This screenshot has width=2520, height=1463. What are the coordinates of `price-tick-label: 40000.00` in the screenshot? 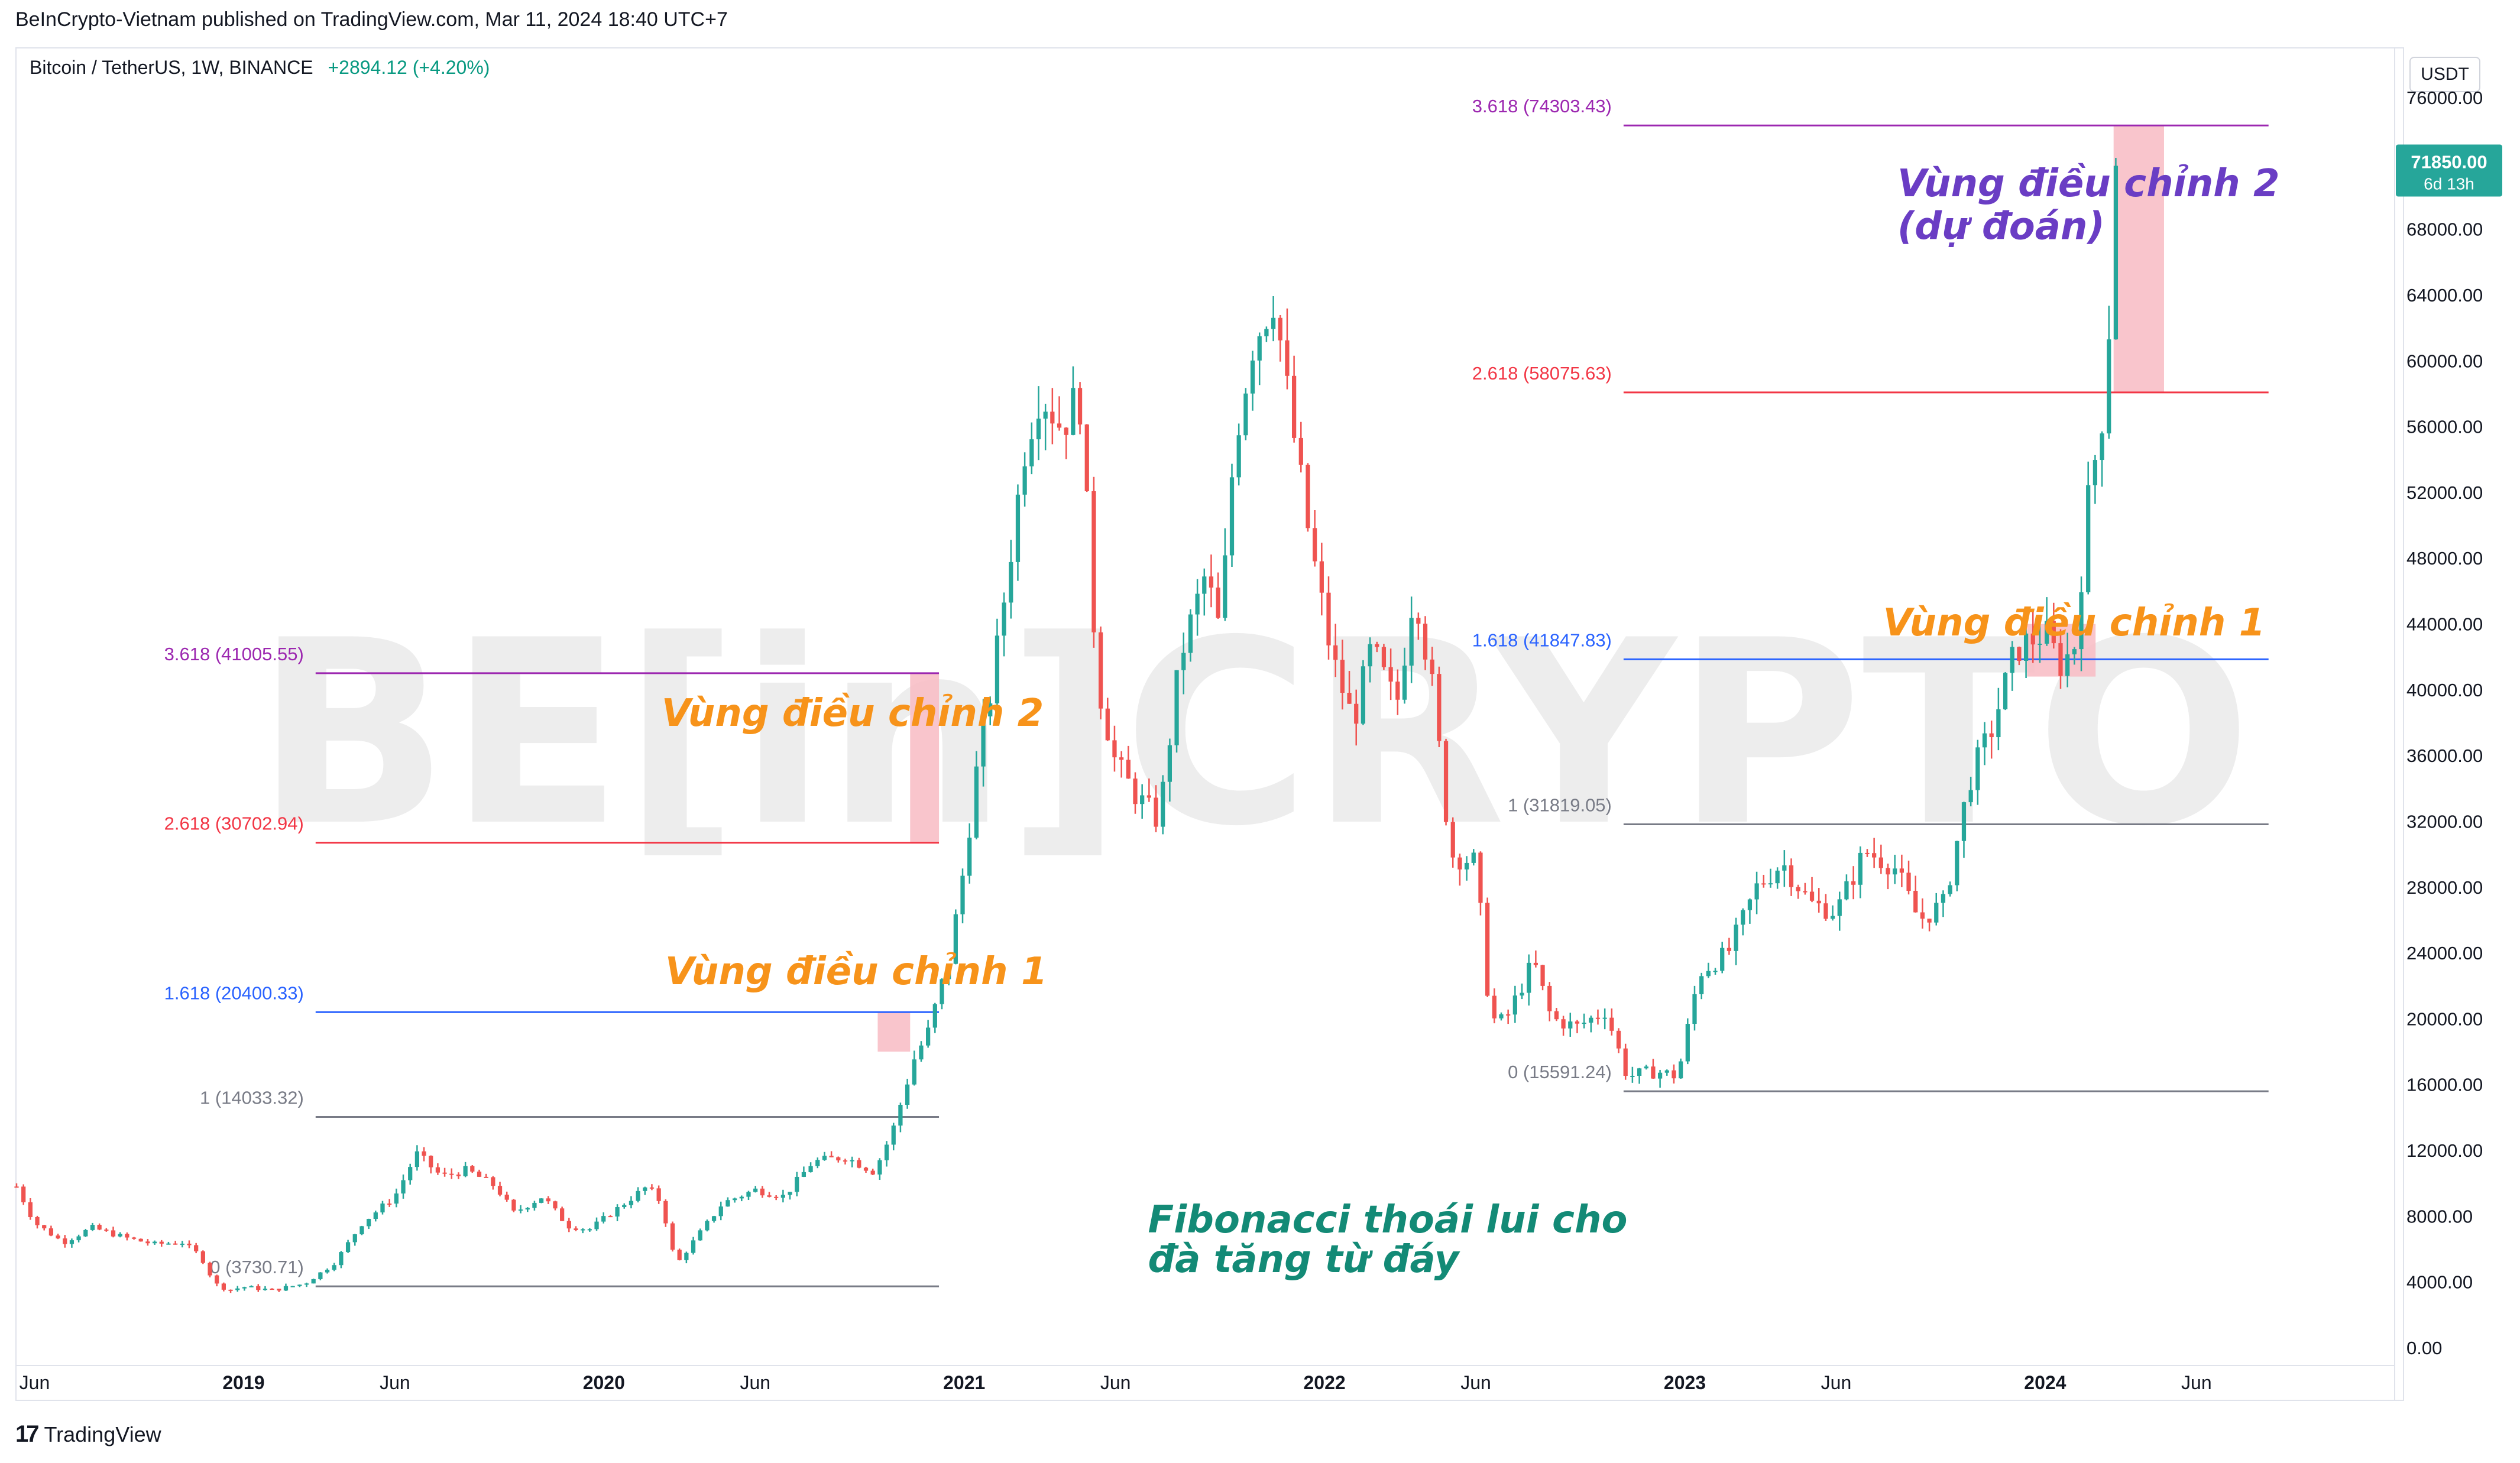 It's located at (2444, 690).